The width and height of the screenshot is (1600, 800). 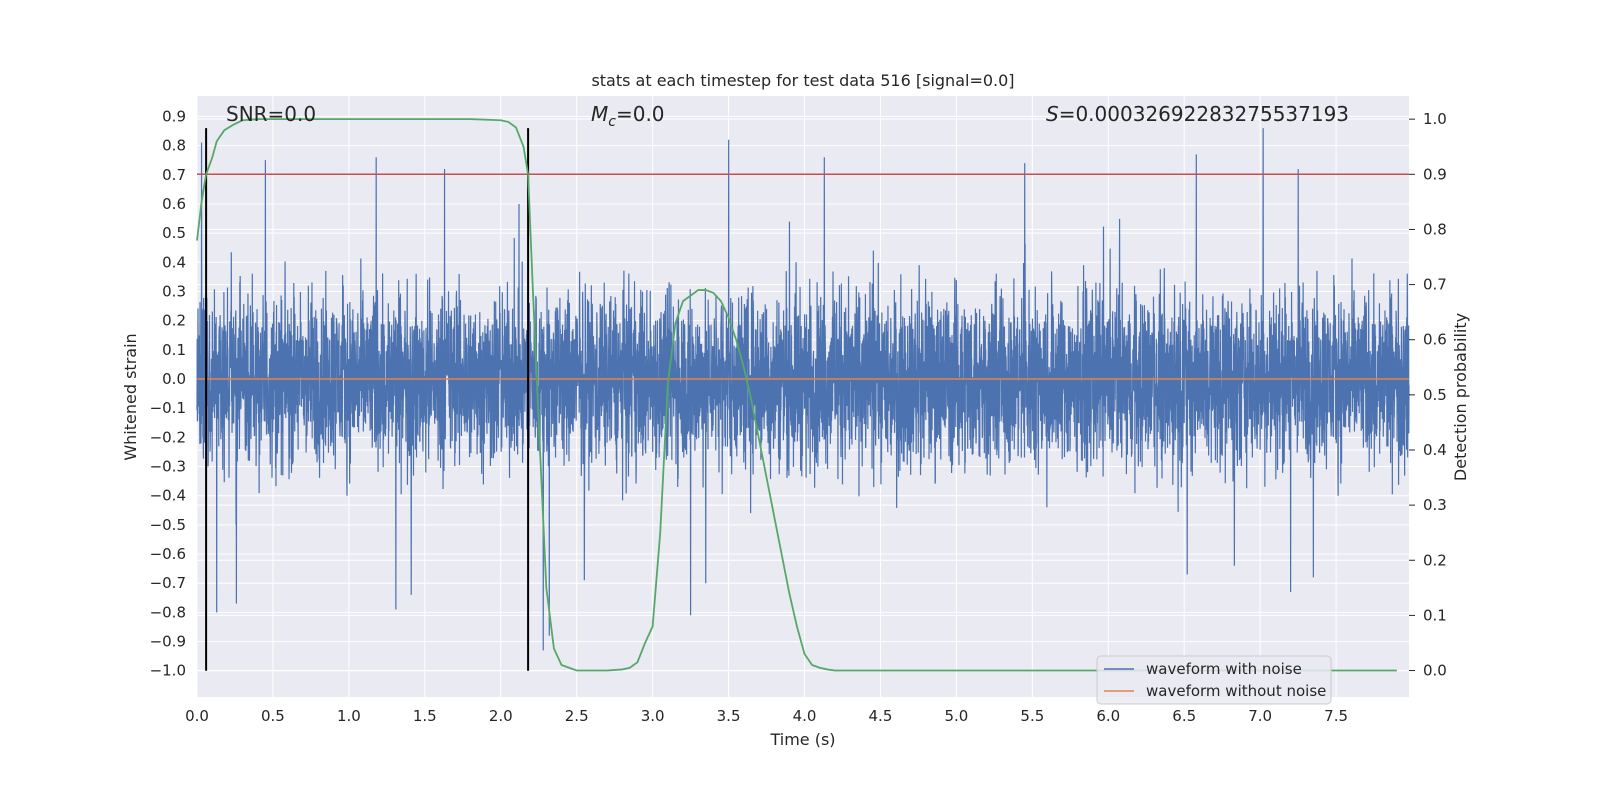 I want to click on x-tick-label: 1.0, so click(x=349, y=716).